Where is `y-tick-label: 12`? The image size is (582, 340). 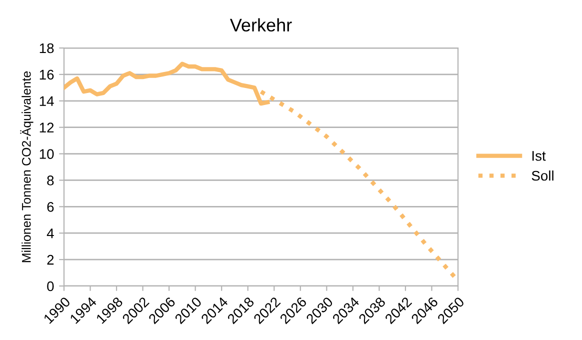 y-tick-label: 12 is located at coordinates (47, 127).